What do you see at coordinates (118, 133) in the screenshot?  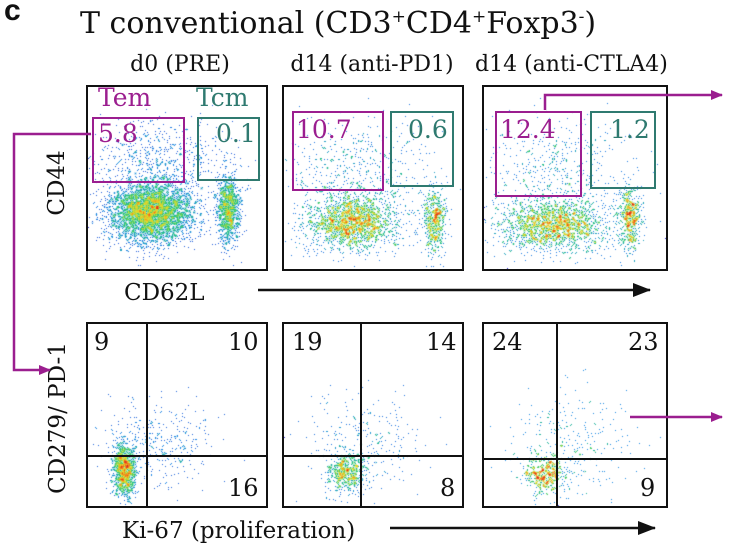 I see `tem-percent: 5.8` at bounding box center [118, 133].